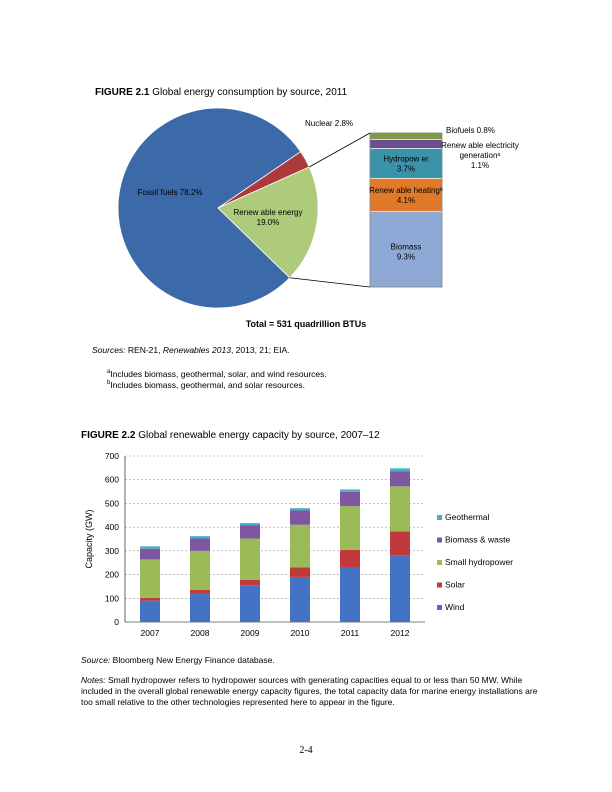 The width and height of the screenshot is (612, 792). Describe the element at coordinates (109, 372) in the screenshot. I see `footnote-a-mark: a` at that location.